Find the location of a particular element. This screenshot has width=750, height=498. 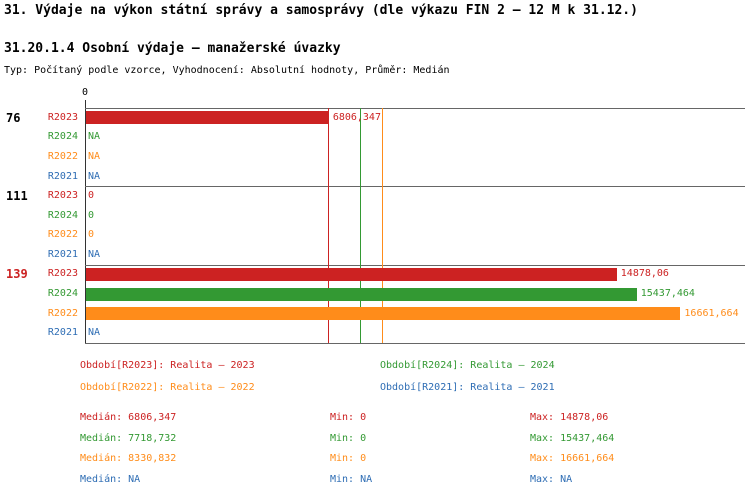

axis-zero-label: 0 is located at coordinates (85, 92).